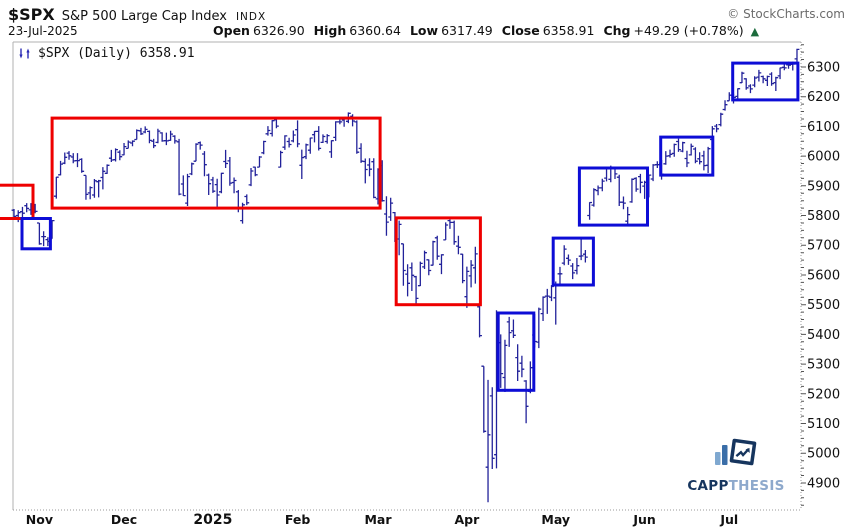 The image size is (850, 530). I want to click on x-axis-label: Apr, so click(468, 519).